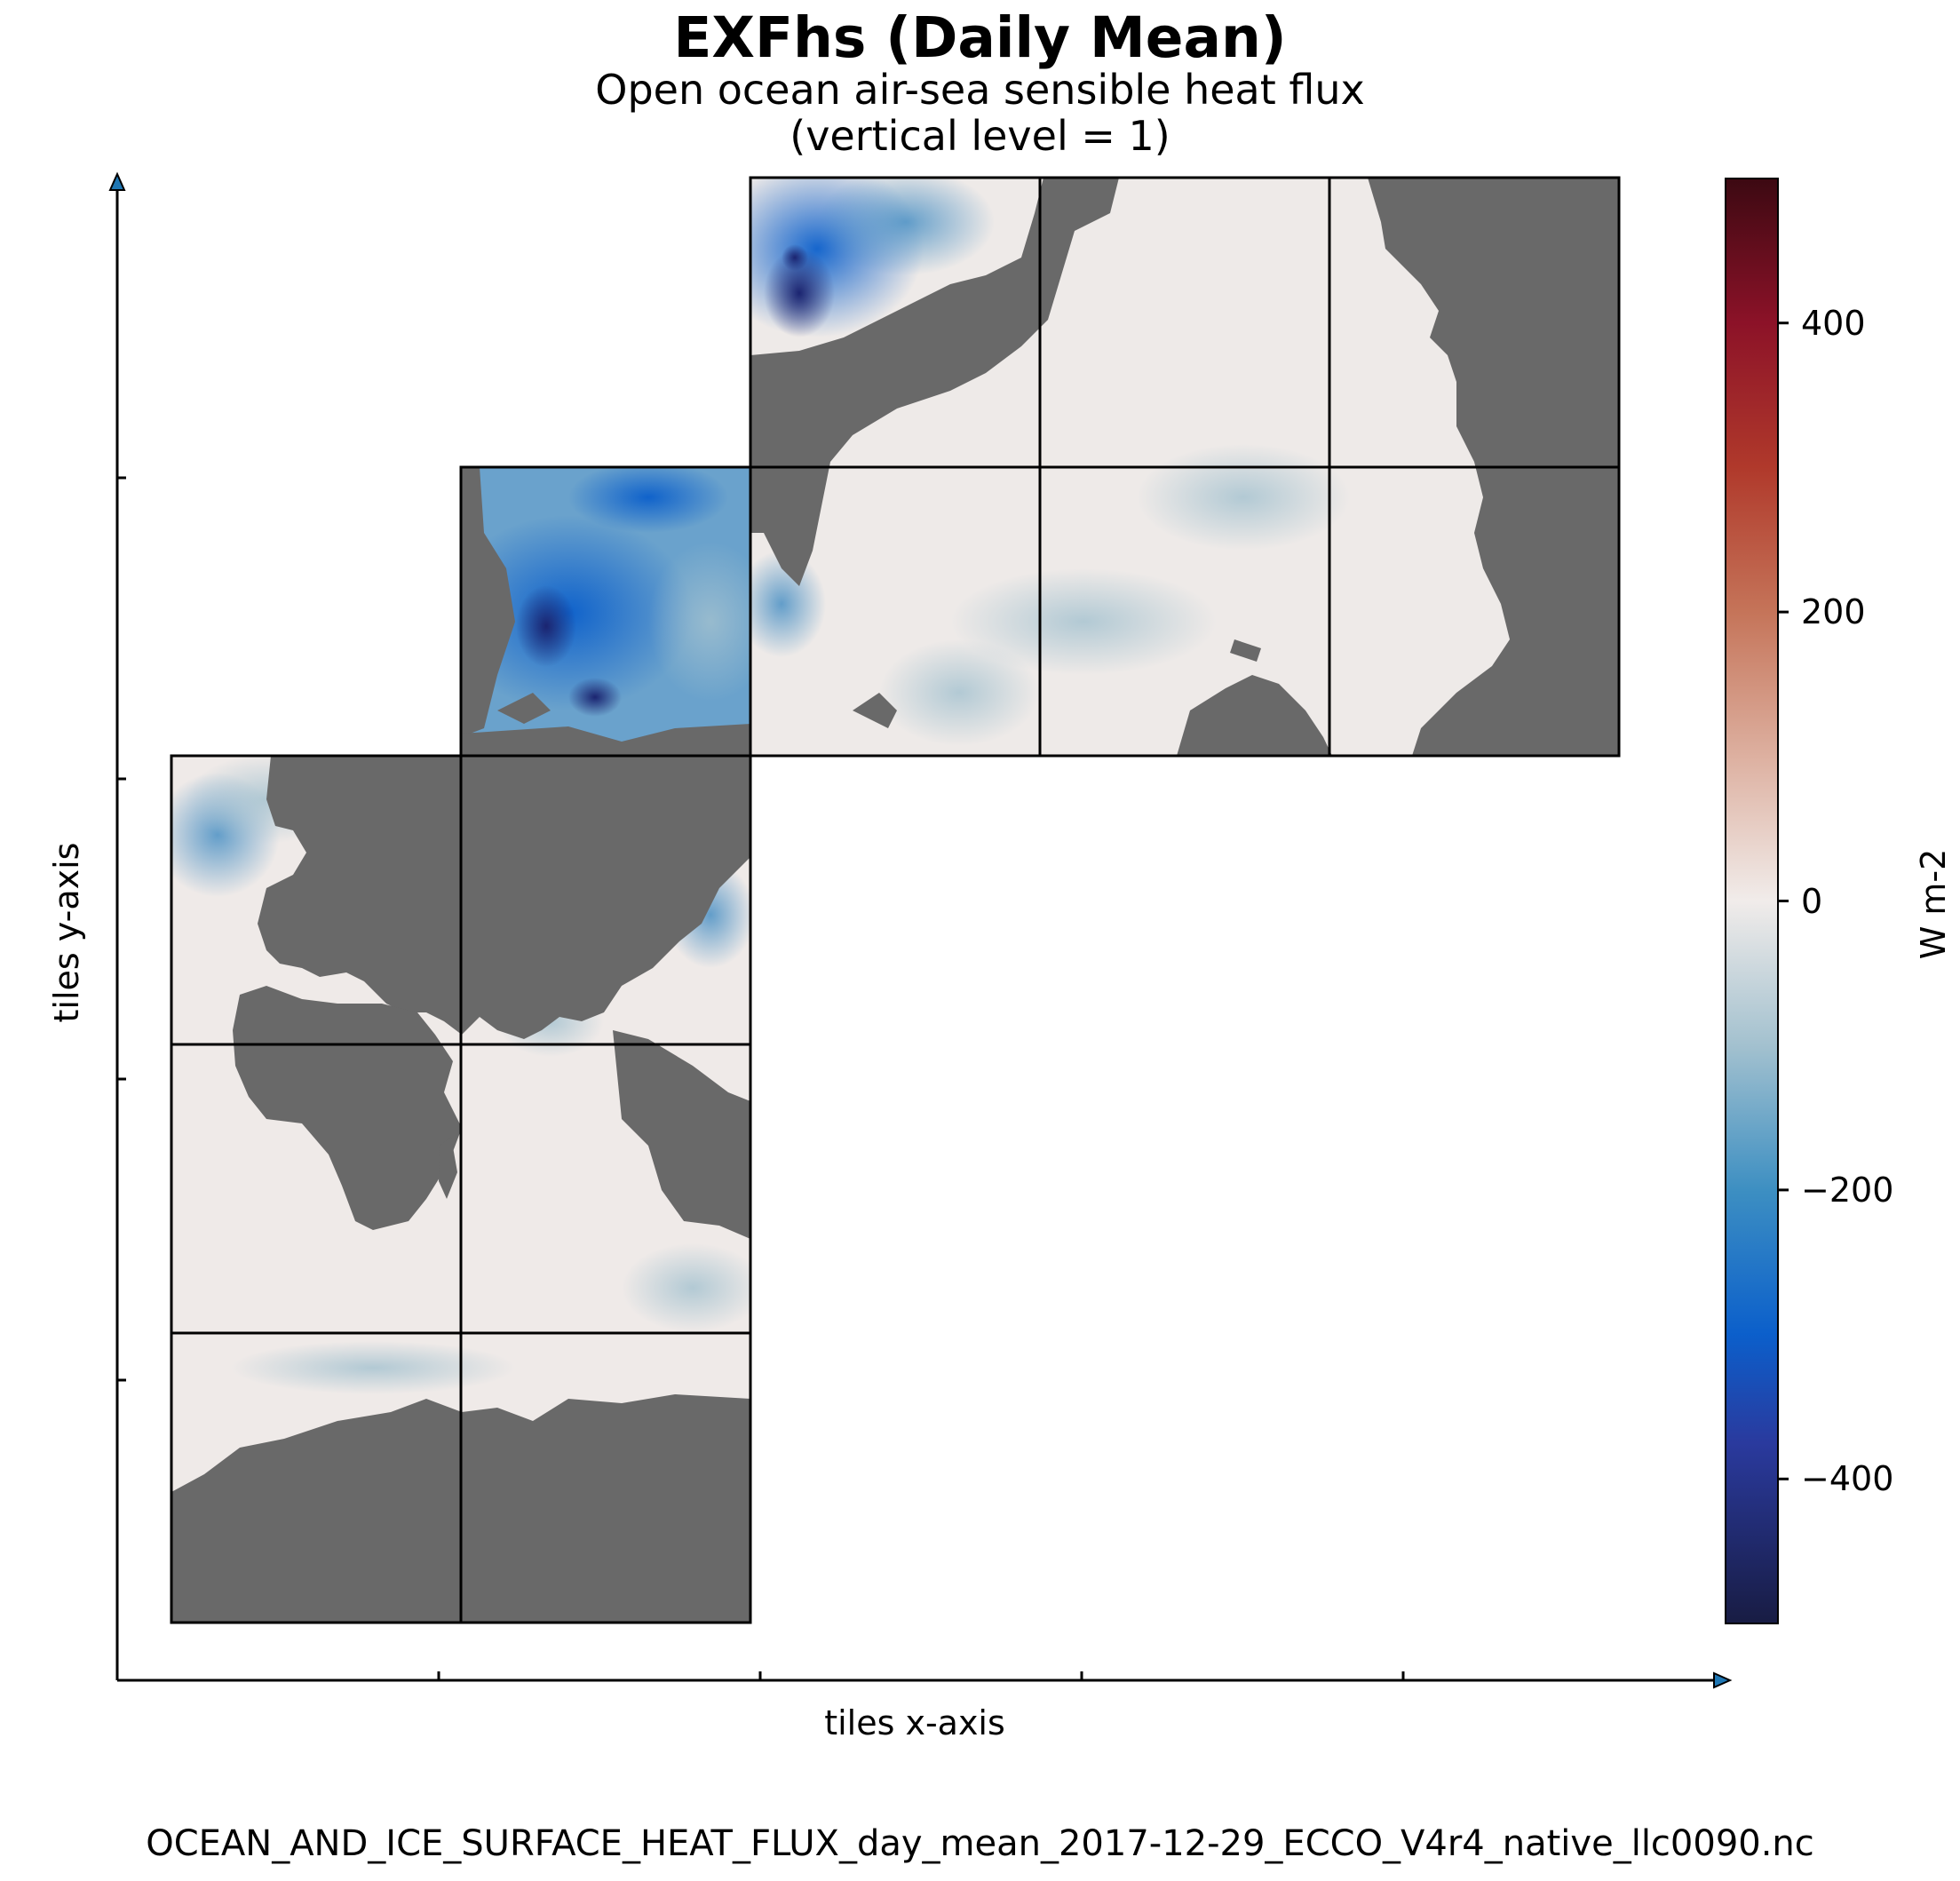 Image resolution: width=1960 pixels, height=1881 pixels. What do you see at coordinates (605, 611) in the screenshot?
I see `tile-block-mid` at bounding box center [605, 611].